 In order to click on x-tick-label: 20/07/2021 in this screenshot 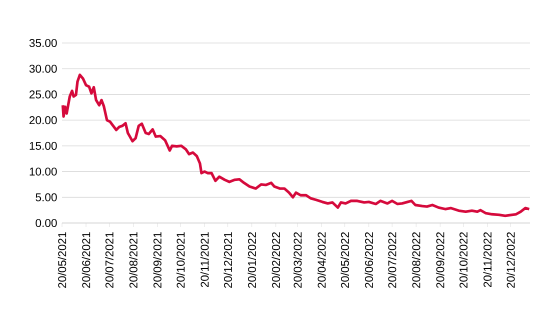, I will do `click(109, 260)`.